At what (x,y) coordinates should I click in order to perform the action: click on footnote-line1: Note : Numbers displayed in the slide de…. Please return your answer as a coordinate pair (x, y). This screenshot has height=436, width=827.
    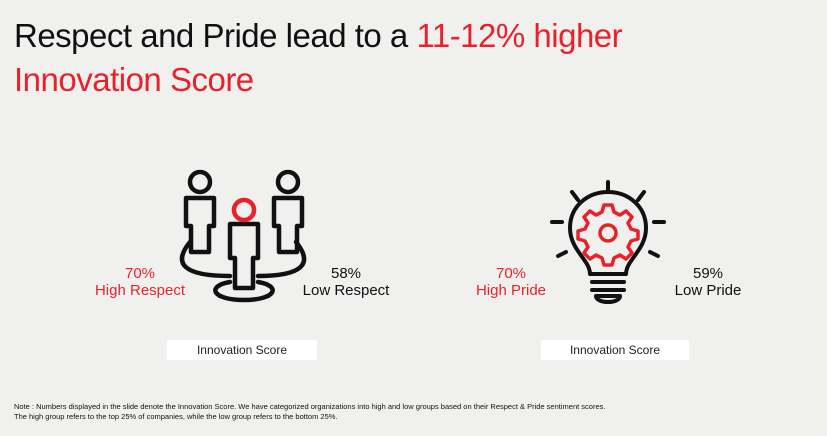
    Looking at the image, I should click on (310, 406).